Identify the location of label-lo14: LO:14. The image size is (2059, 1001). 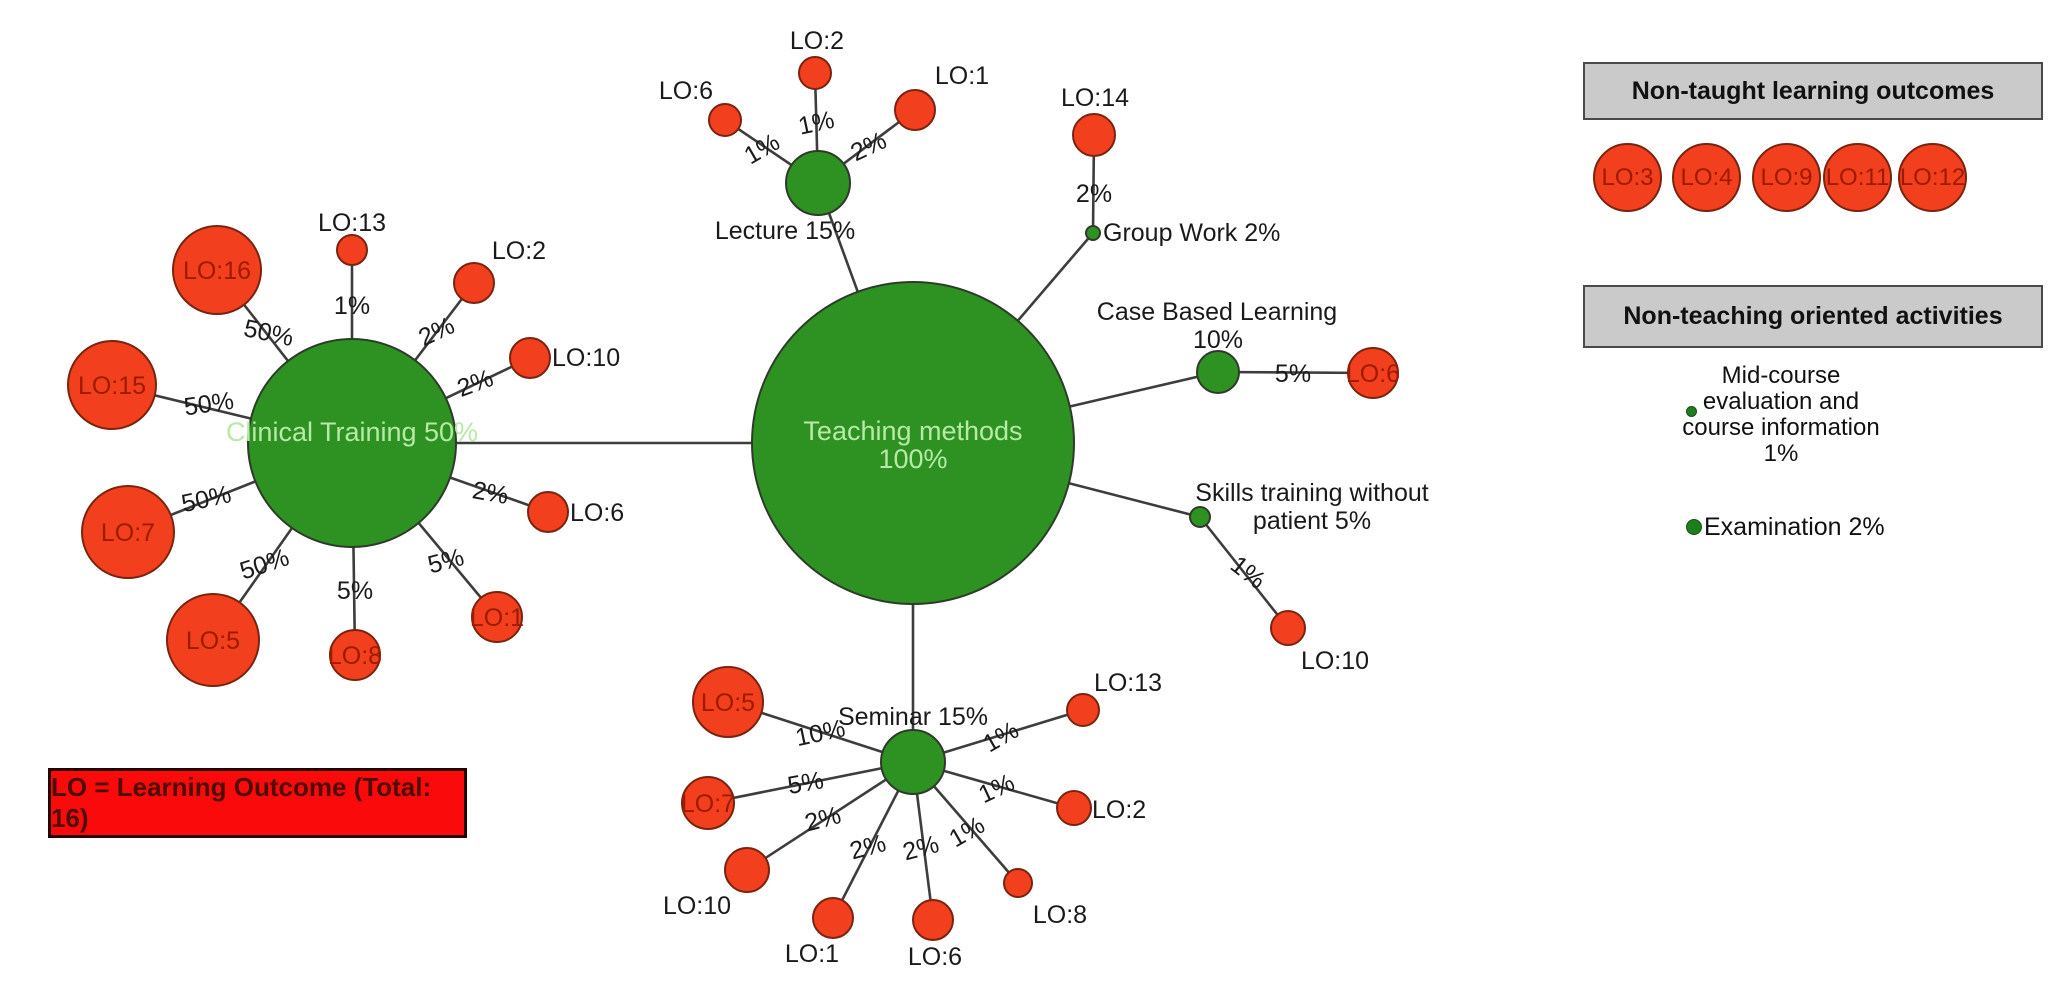
(1095, 98).